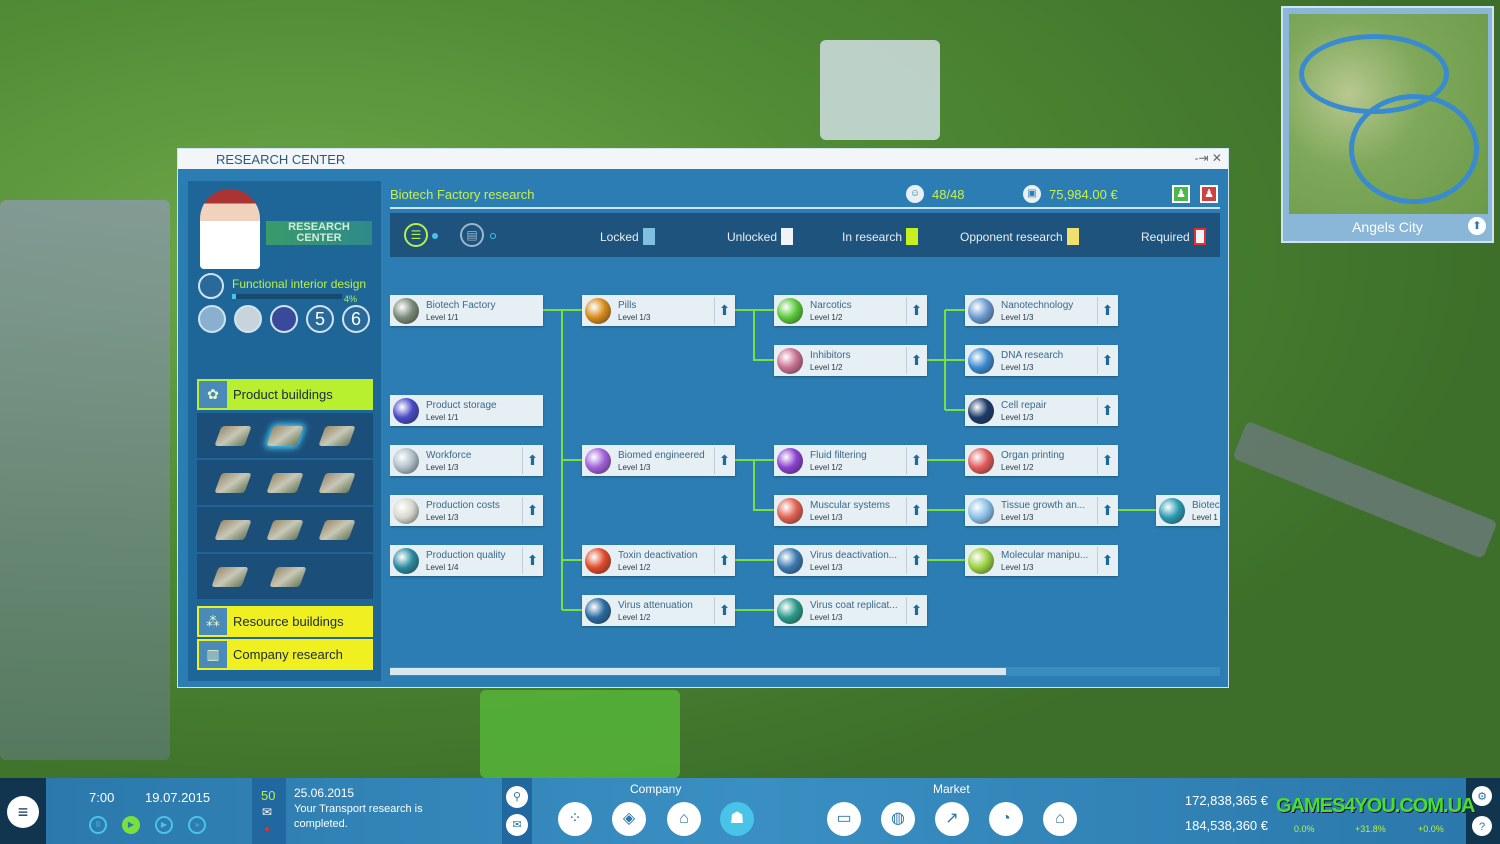 This screenshot has width=1500, height=844. What do you see at coordinates (164, 825) in the screenshot?
I see `fast-forward-button: ▶` at bounding box center [164, 825].